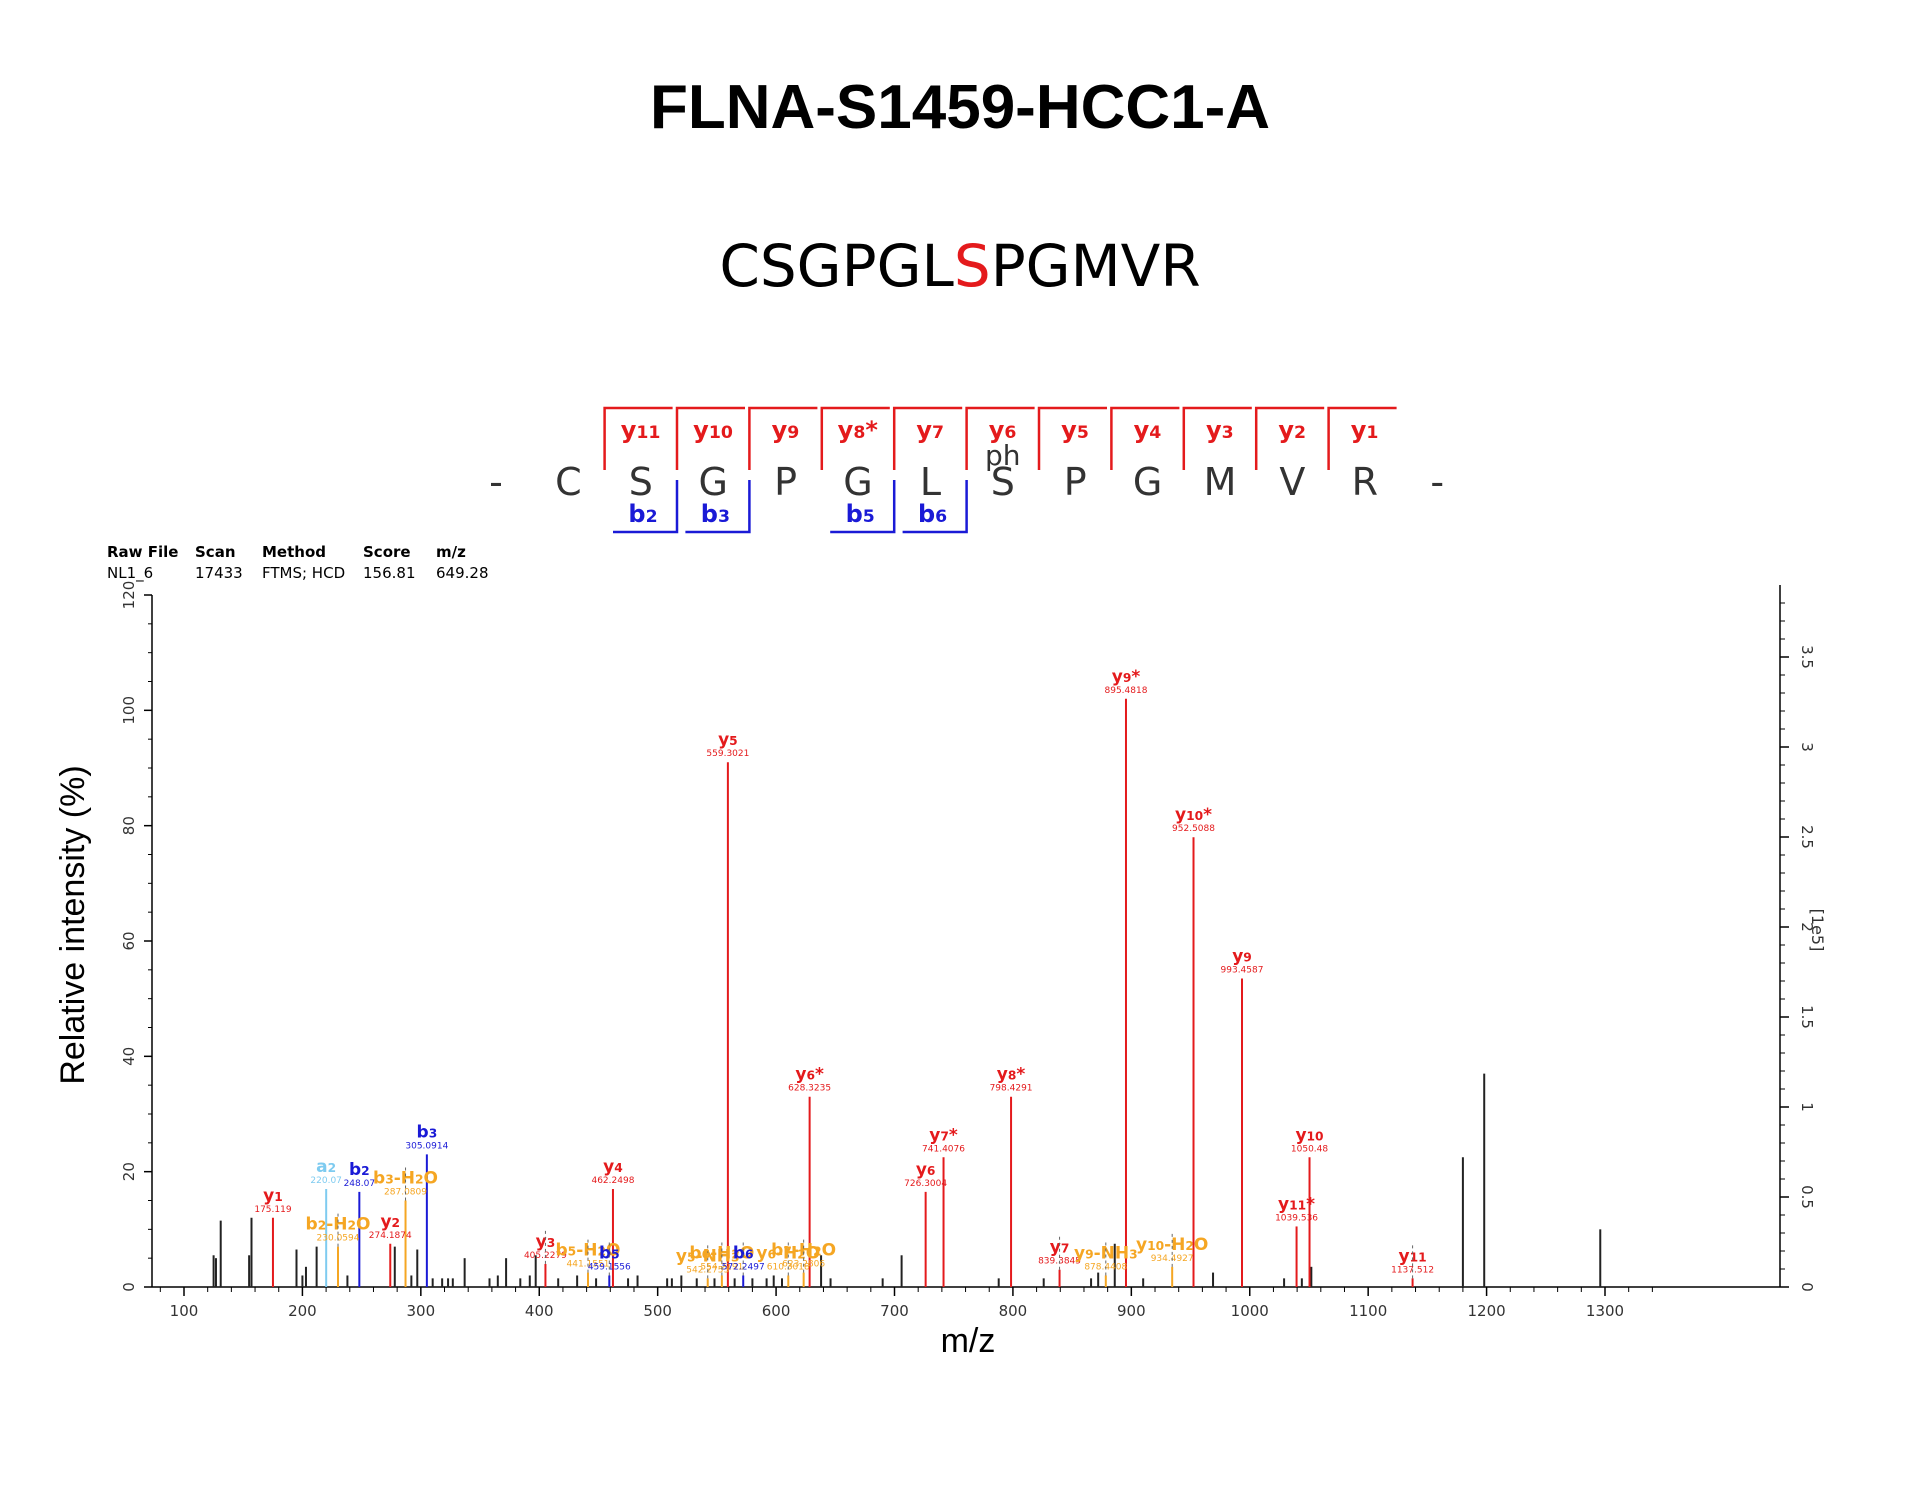 The image size is (1920, 1493). I want to click on x-tick-label: 600, so click(776, 1311).